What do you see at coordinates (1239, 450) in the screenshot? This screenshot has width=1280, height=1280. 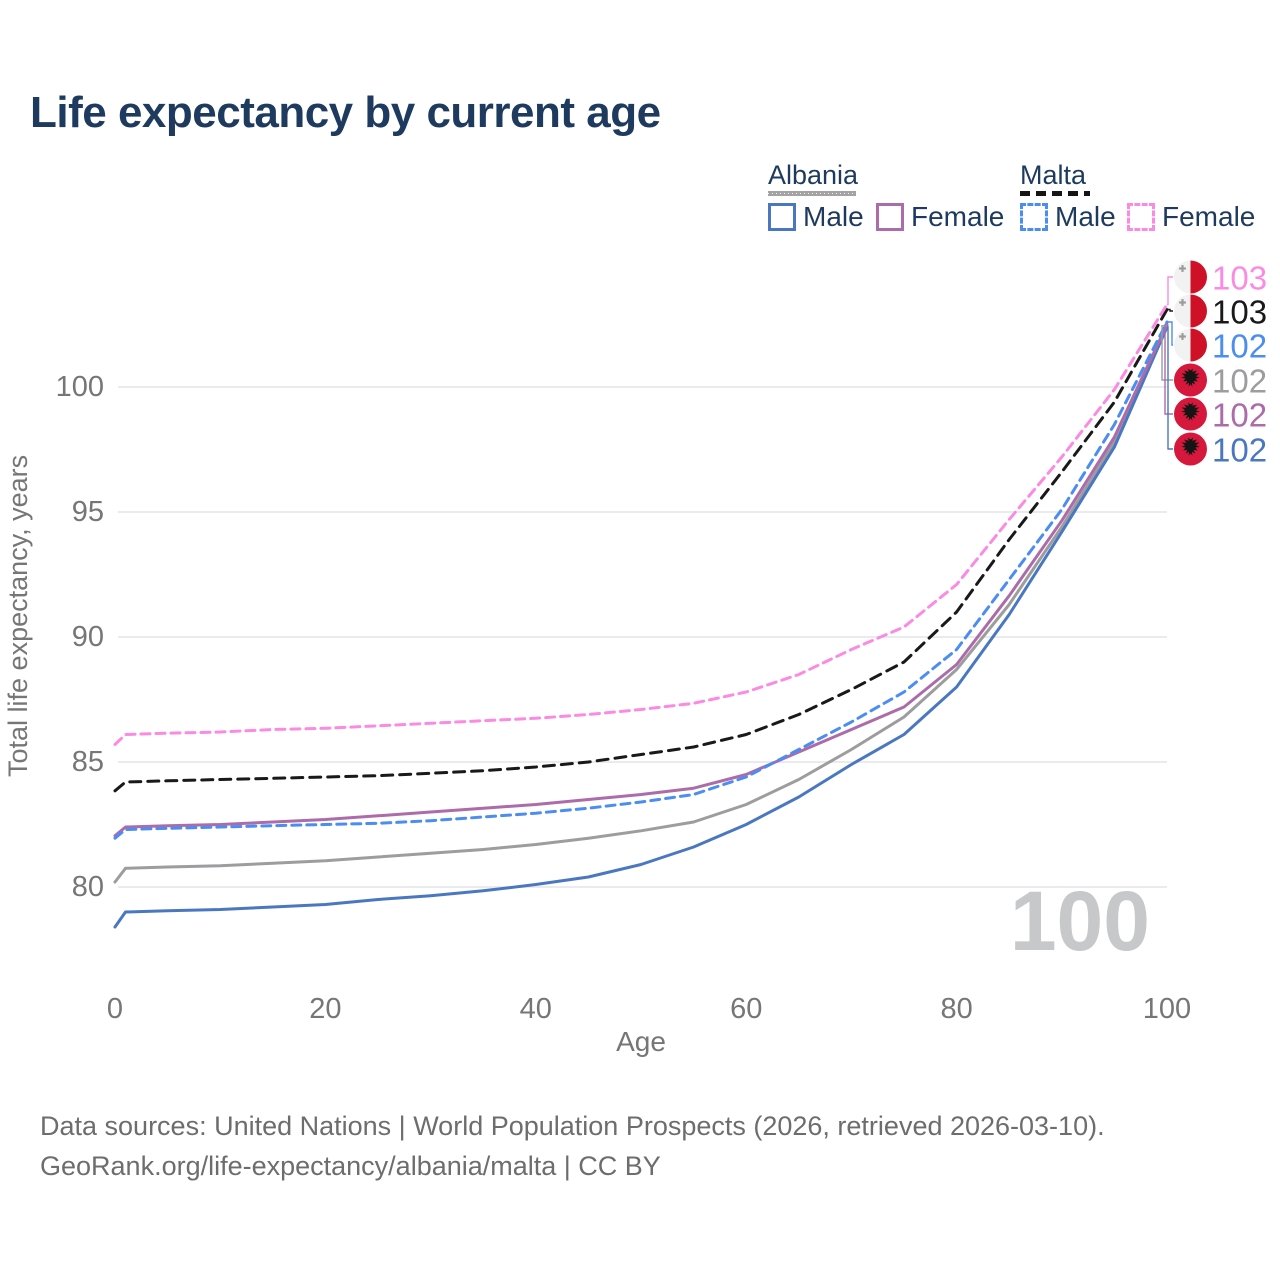 I see `end-label-value-albania-male: 102` at bounding box center [1239, 450].